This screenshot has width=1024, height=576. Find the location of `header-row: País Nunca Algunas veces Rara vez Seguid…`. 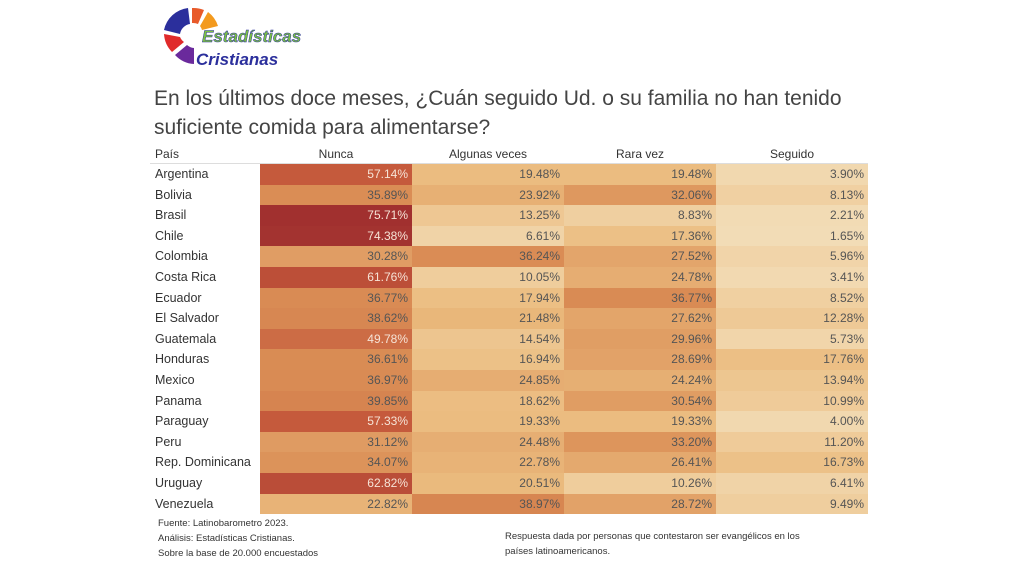

header-row: País Nunca Algunas veces Rara vez Seguid… is located at coordinates (509, 155).